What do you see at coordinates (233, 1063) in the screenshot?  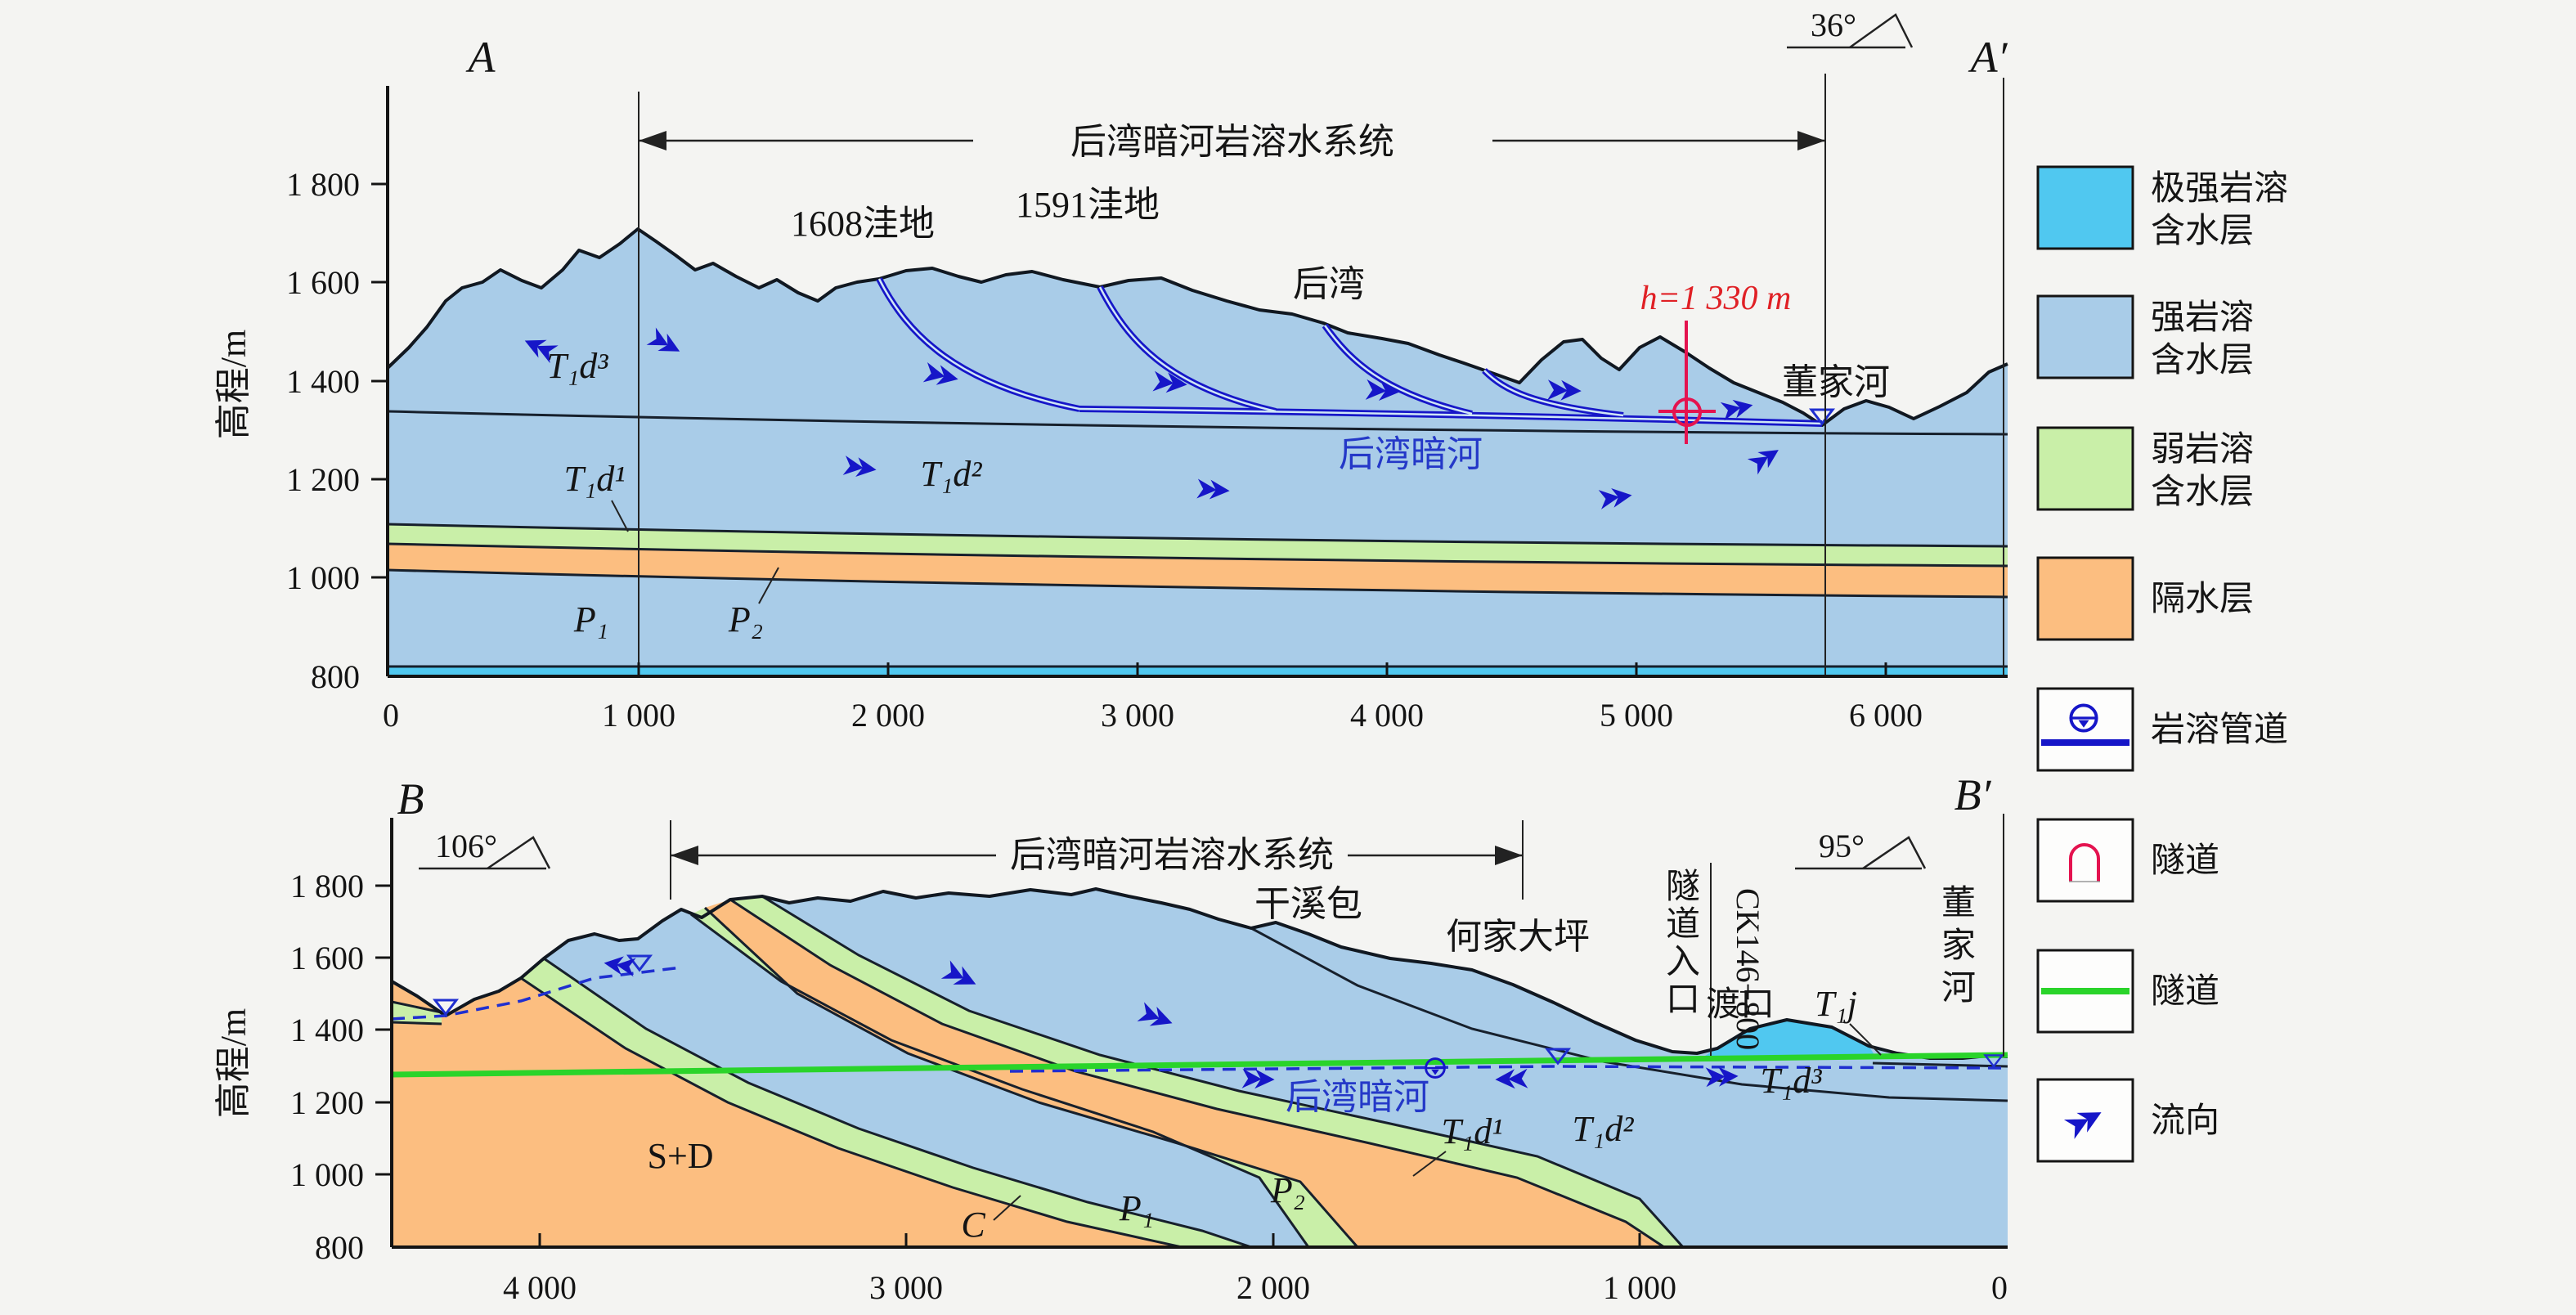 I see `axis-label-b: 高程/m` at bounding box center [233, 1063].